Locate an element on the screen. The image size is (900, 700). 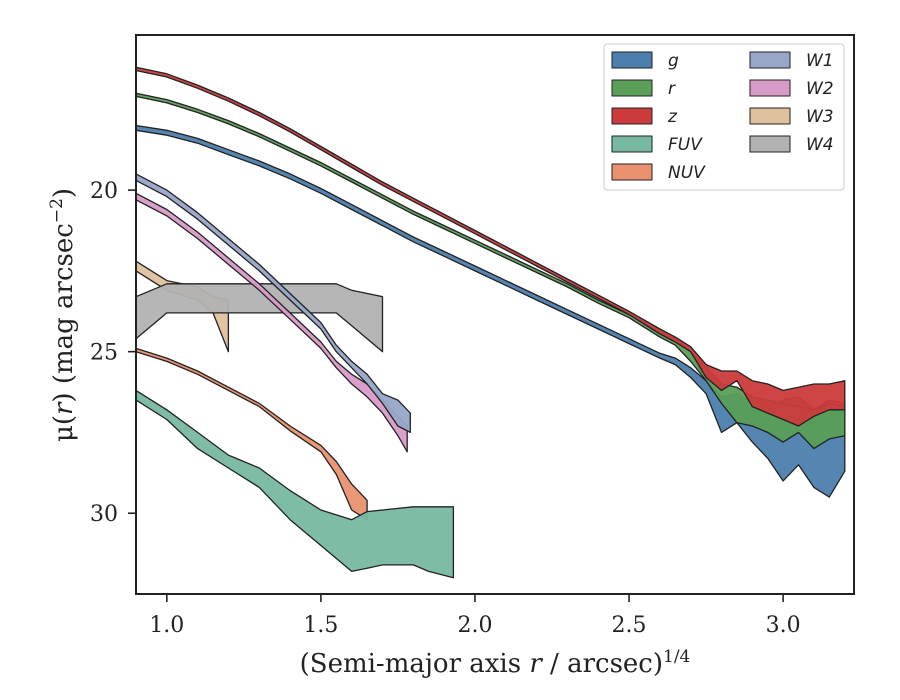
legend-label-z: z is located at coordinates (672, 117).